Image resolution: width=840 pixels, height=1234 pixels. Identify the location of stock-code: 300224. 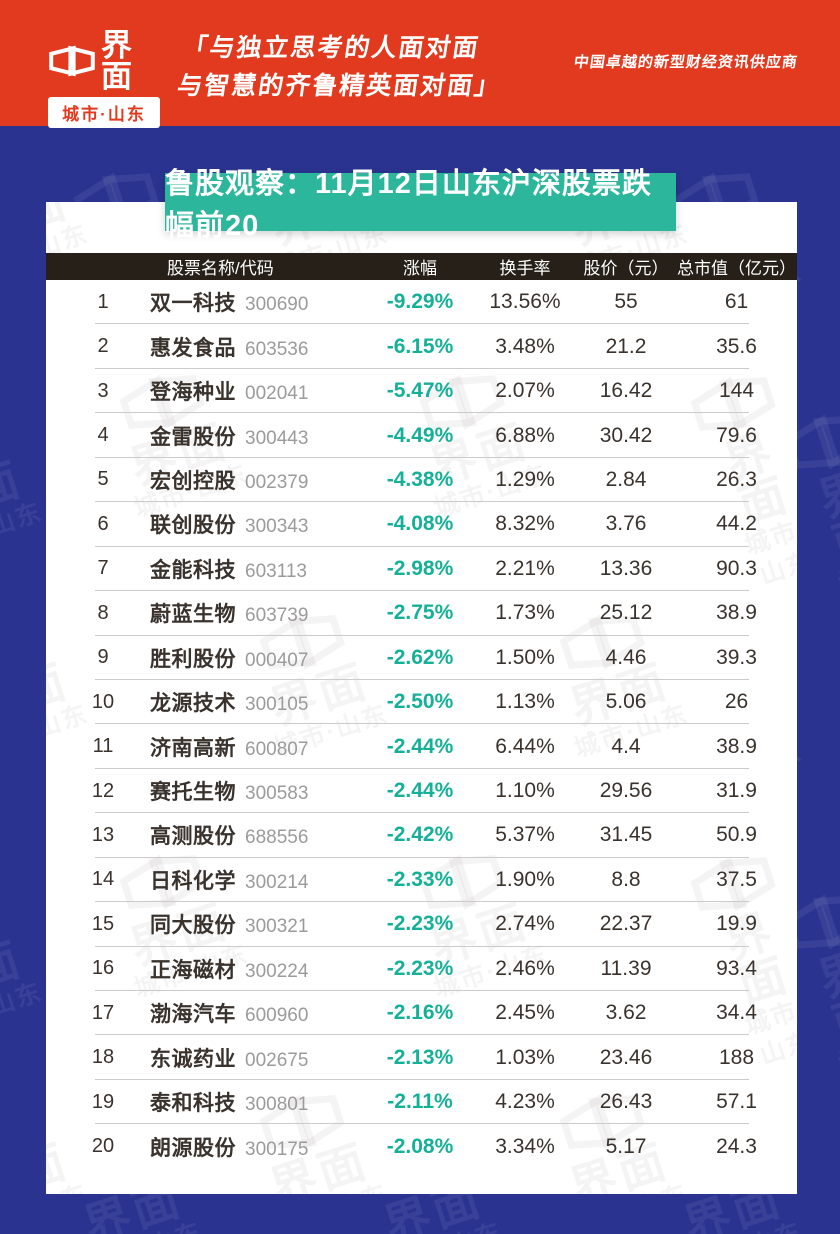
(277, 971).